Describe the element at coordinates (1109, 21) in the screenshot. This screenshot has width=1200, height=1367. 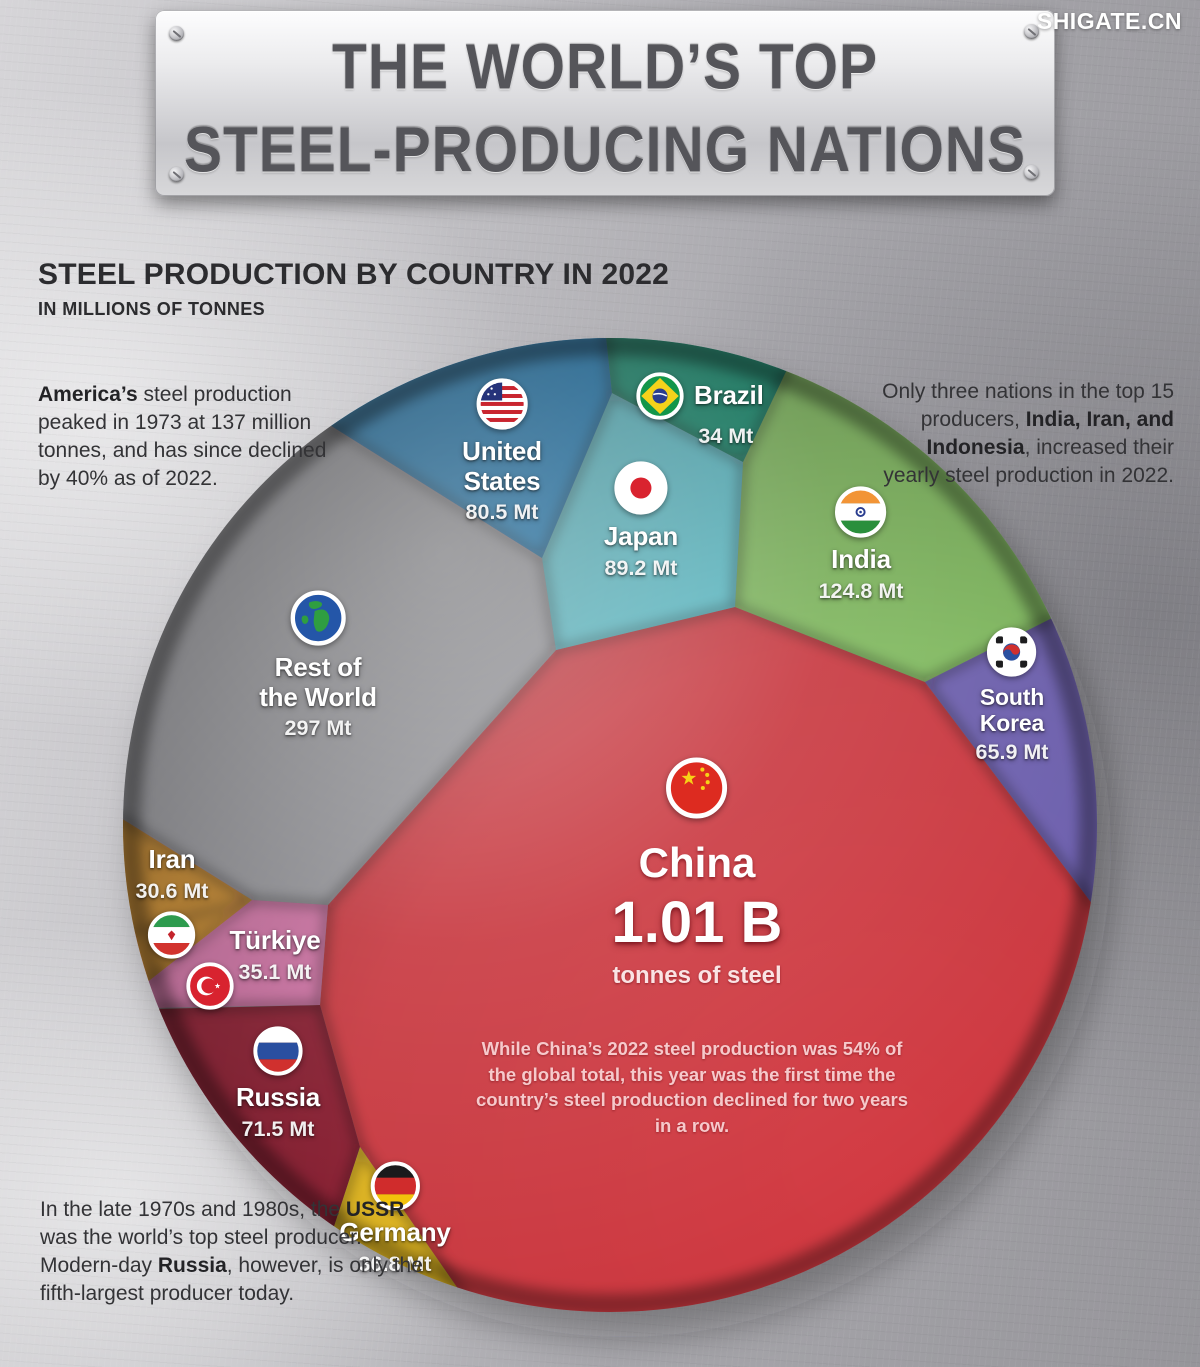
I see `watermark: SHIGATE.CN` at that location.